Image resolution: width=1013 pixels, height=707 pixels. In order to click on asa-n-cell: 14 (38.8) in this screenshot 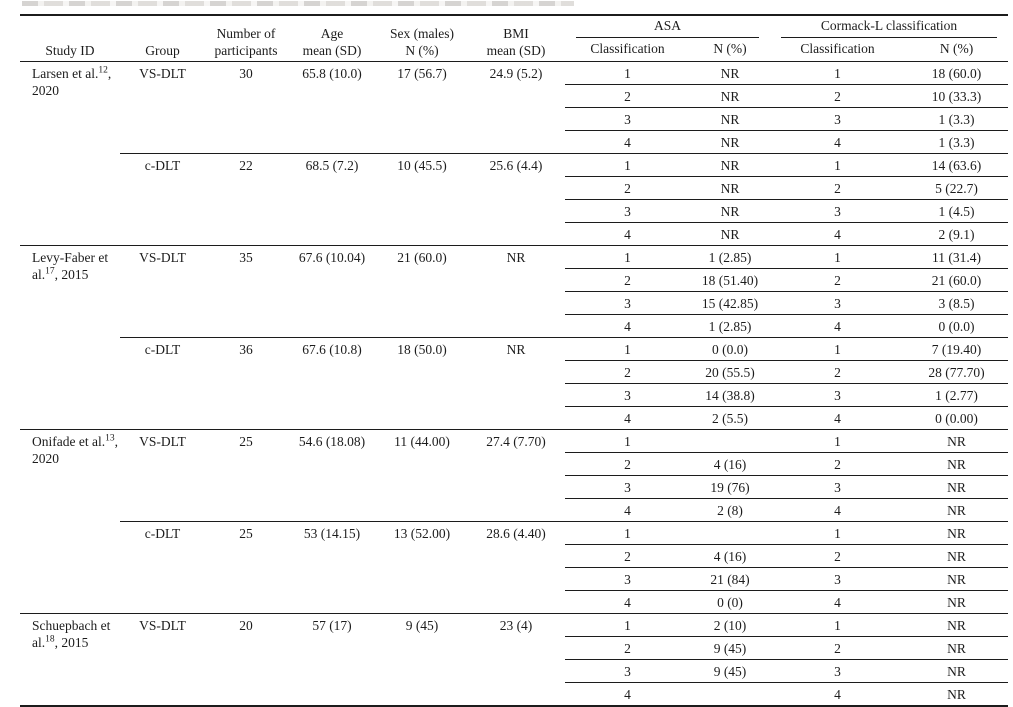, I will do `click(730, 395)`.